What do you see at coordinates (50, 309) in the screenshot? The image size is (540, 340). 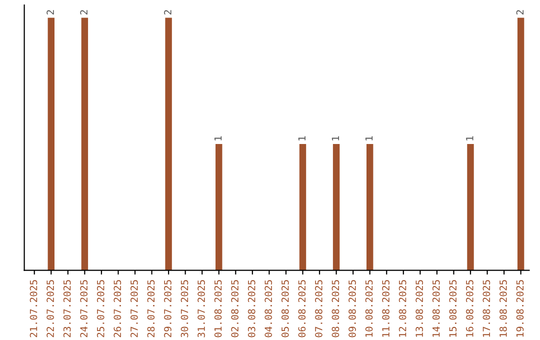 I see `x-tick-label: 22.07.2025` at bounding box center [50, 309].